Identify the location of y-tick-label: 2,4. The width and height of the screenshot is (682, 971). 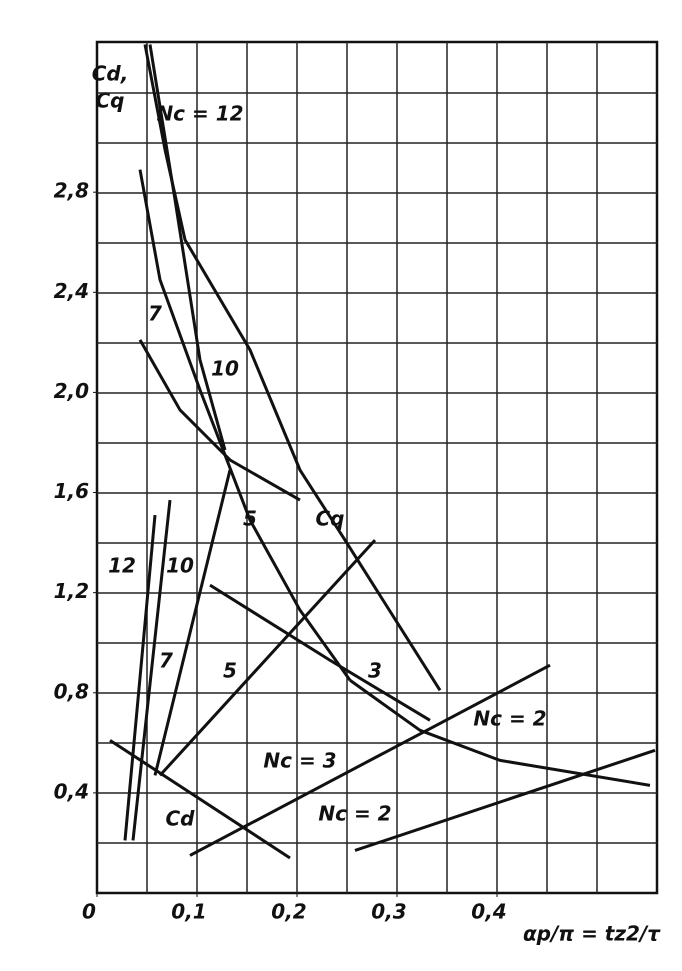
(71, 291).